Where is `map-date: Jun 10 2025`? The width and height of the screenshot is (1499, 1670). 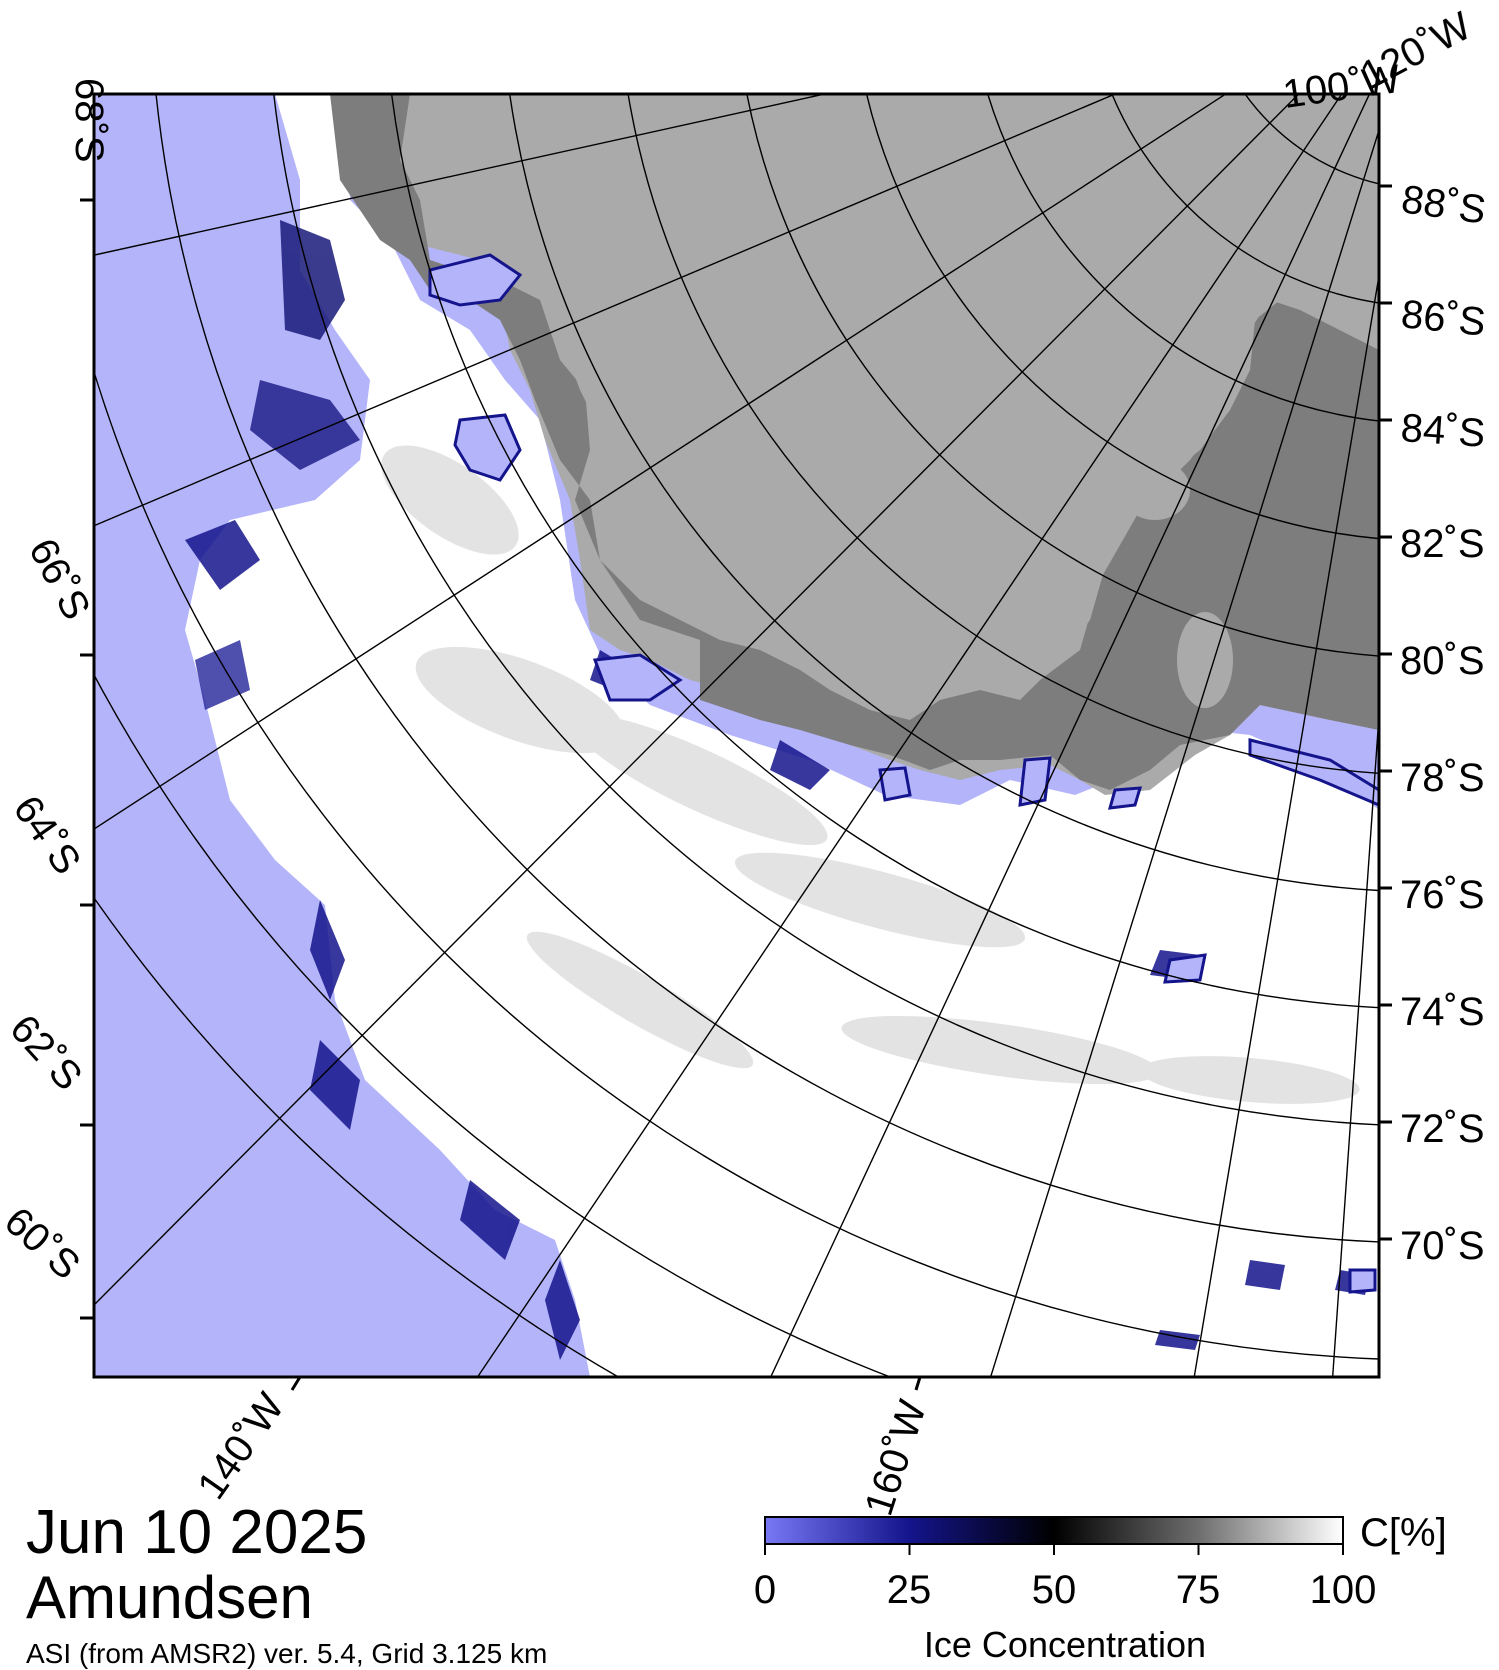 map-date: Jun 10 2025 is located at coordinates (197, 1532).